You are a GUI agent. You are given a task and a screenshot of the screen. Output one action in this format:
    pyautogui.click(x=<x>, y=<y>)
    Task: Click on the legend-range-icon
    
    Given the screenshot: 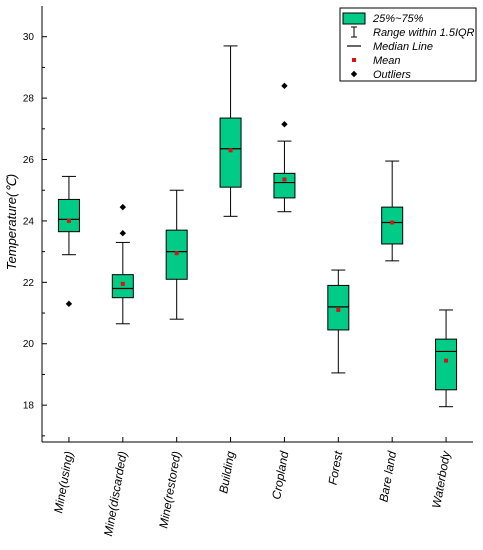 What is the action you would take?
    pyautogui.click(x=354, y=32)
    